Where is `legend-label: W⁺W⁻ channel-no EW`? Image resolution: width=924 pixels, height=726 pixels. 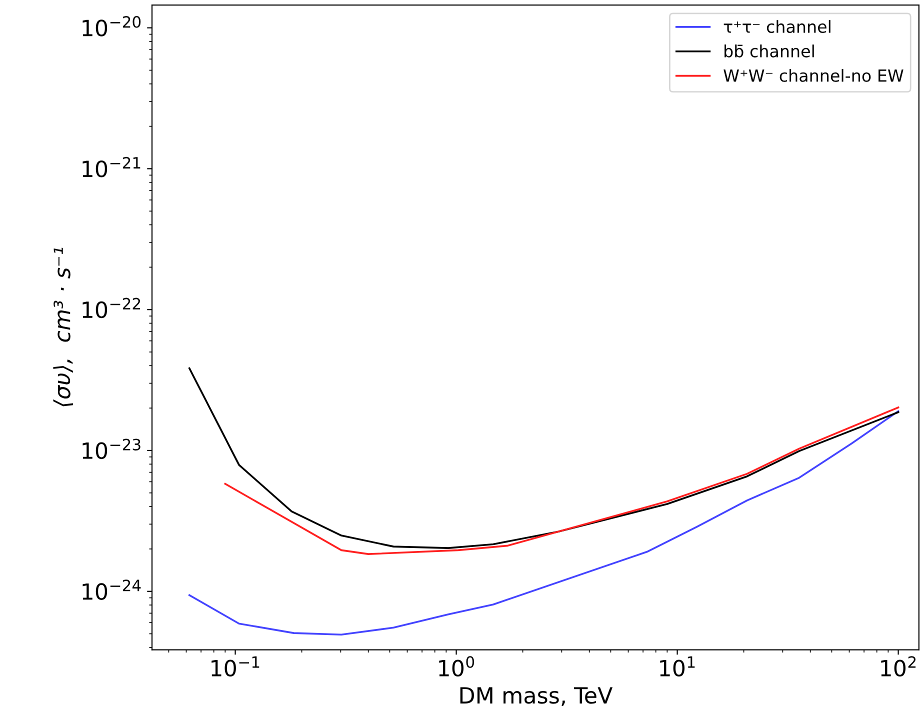
legend-label: W⁺W⁻ channel-no EW is located at coordinates (814, 75).